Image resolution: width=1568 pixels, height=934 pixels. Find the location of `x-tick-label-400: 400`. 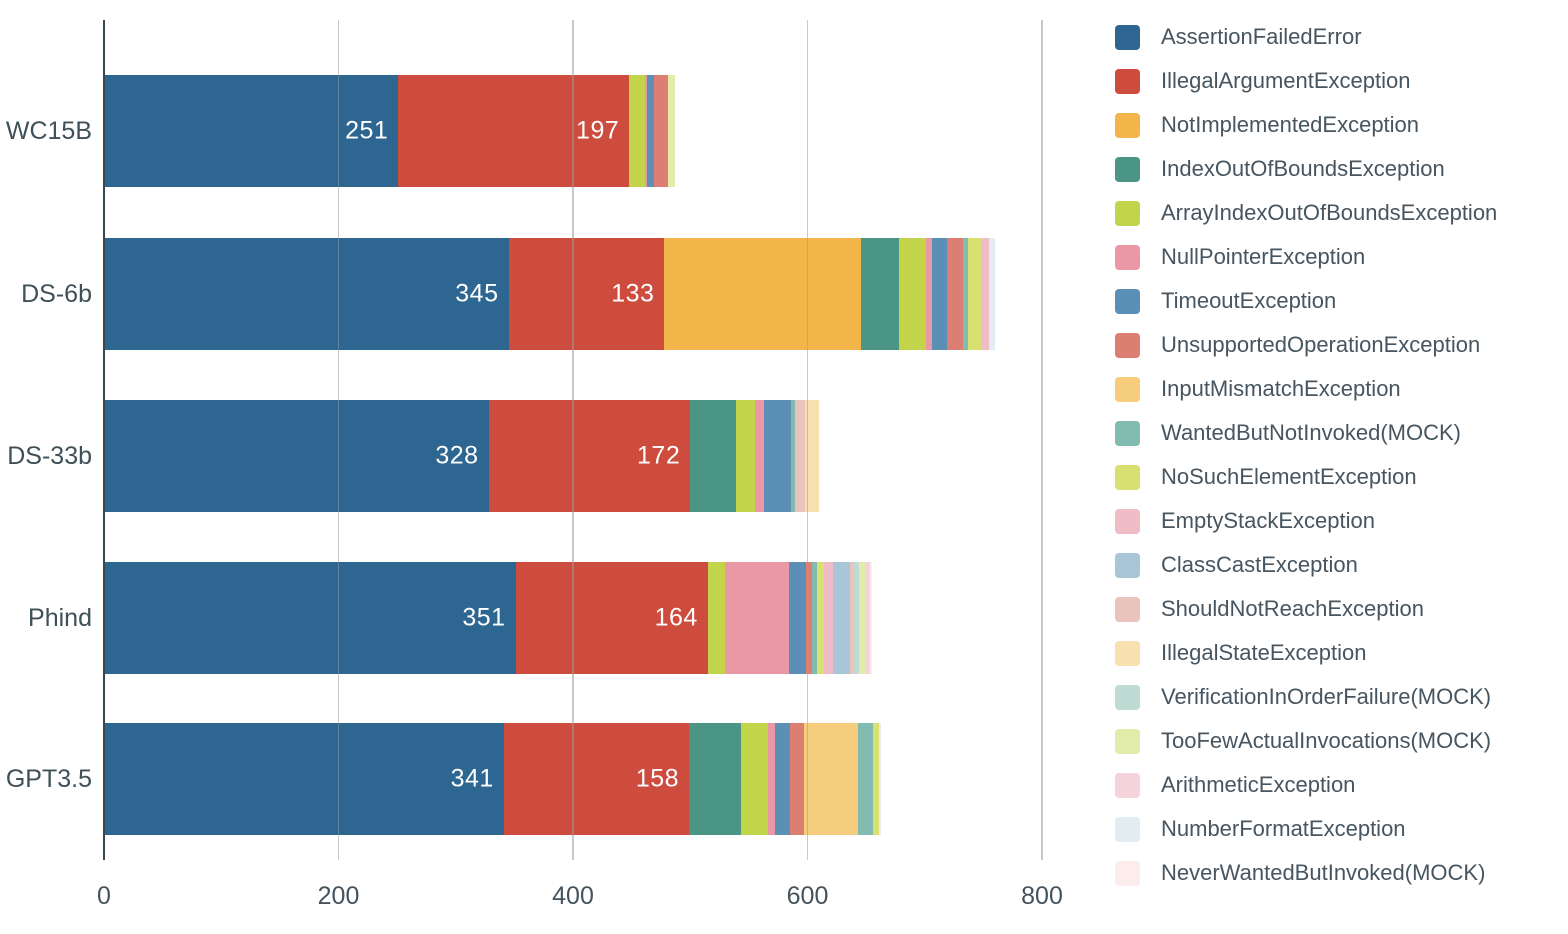

x-tick-label-400: 400 is located at coordinates (573, 896).